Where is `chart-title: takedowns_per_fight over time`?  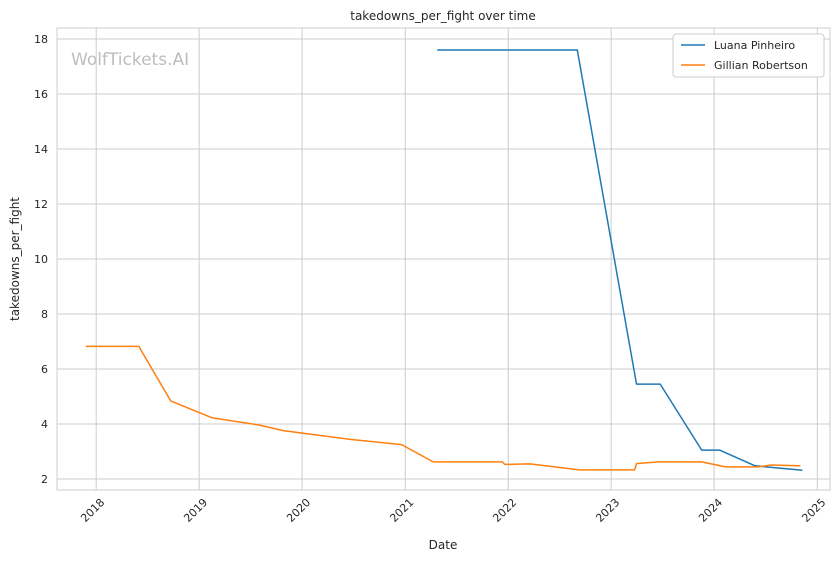
chart-title: takedowns_per_fight over time is located at coordinates (443, 16).